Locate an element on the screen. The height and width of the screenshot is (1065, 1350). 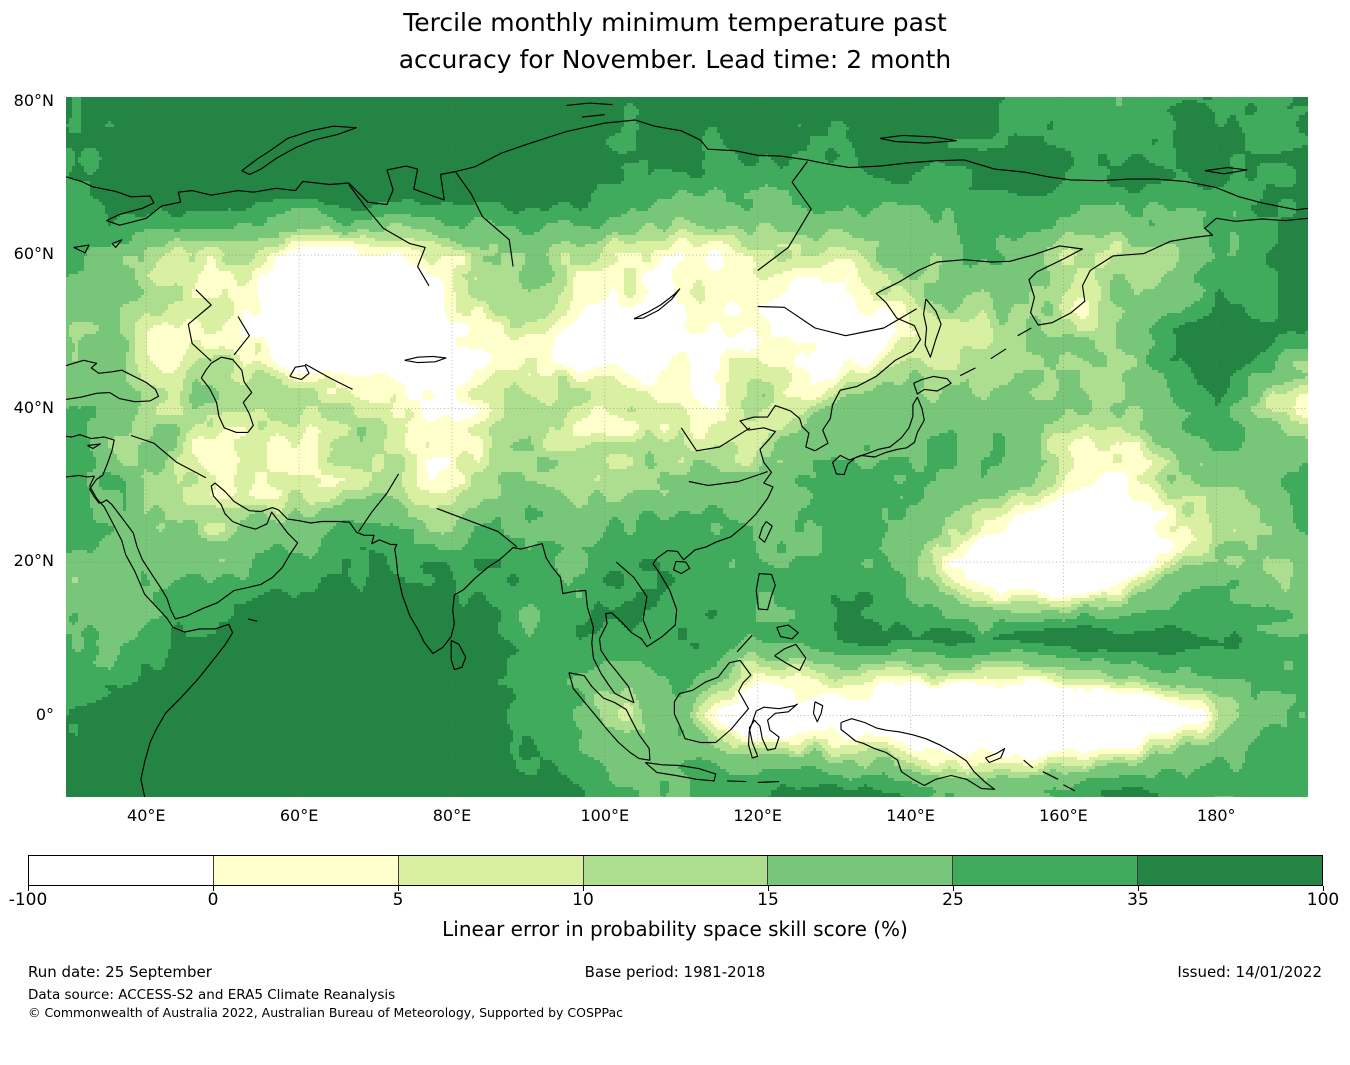
lat-tick-label: 40°N is located at coordinates (33, 407).